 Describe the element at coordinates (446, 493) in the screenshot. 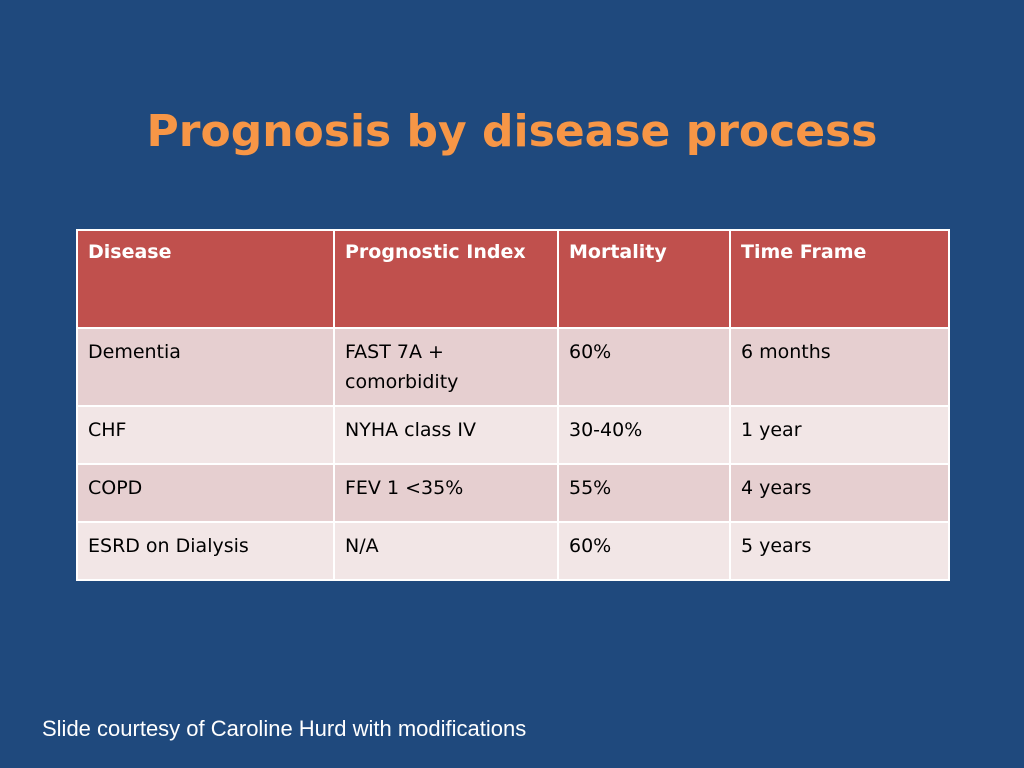

I see `cell-prognostic-index: FEV 1 <35%` at that location.